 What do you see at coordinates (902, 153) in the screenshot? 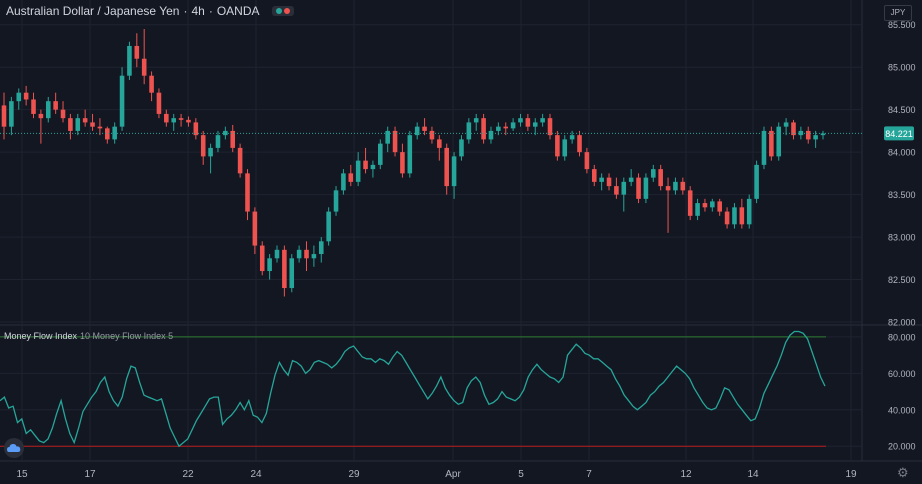
I see `price-axis-label: 84.000` at bounding box center [902, 153].